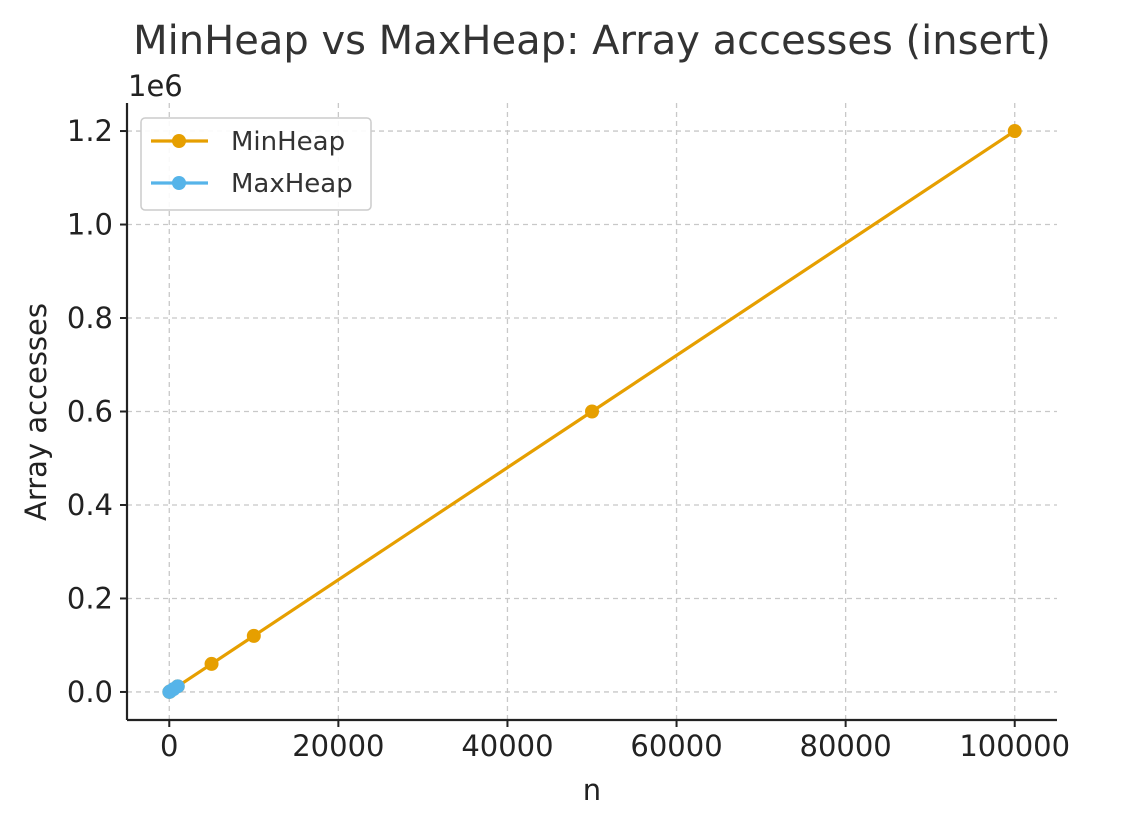  Describe the element at coordinates (177, 686) in the screenshot. I see `maxheap-point` at that location.